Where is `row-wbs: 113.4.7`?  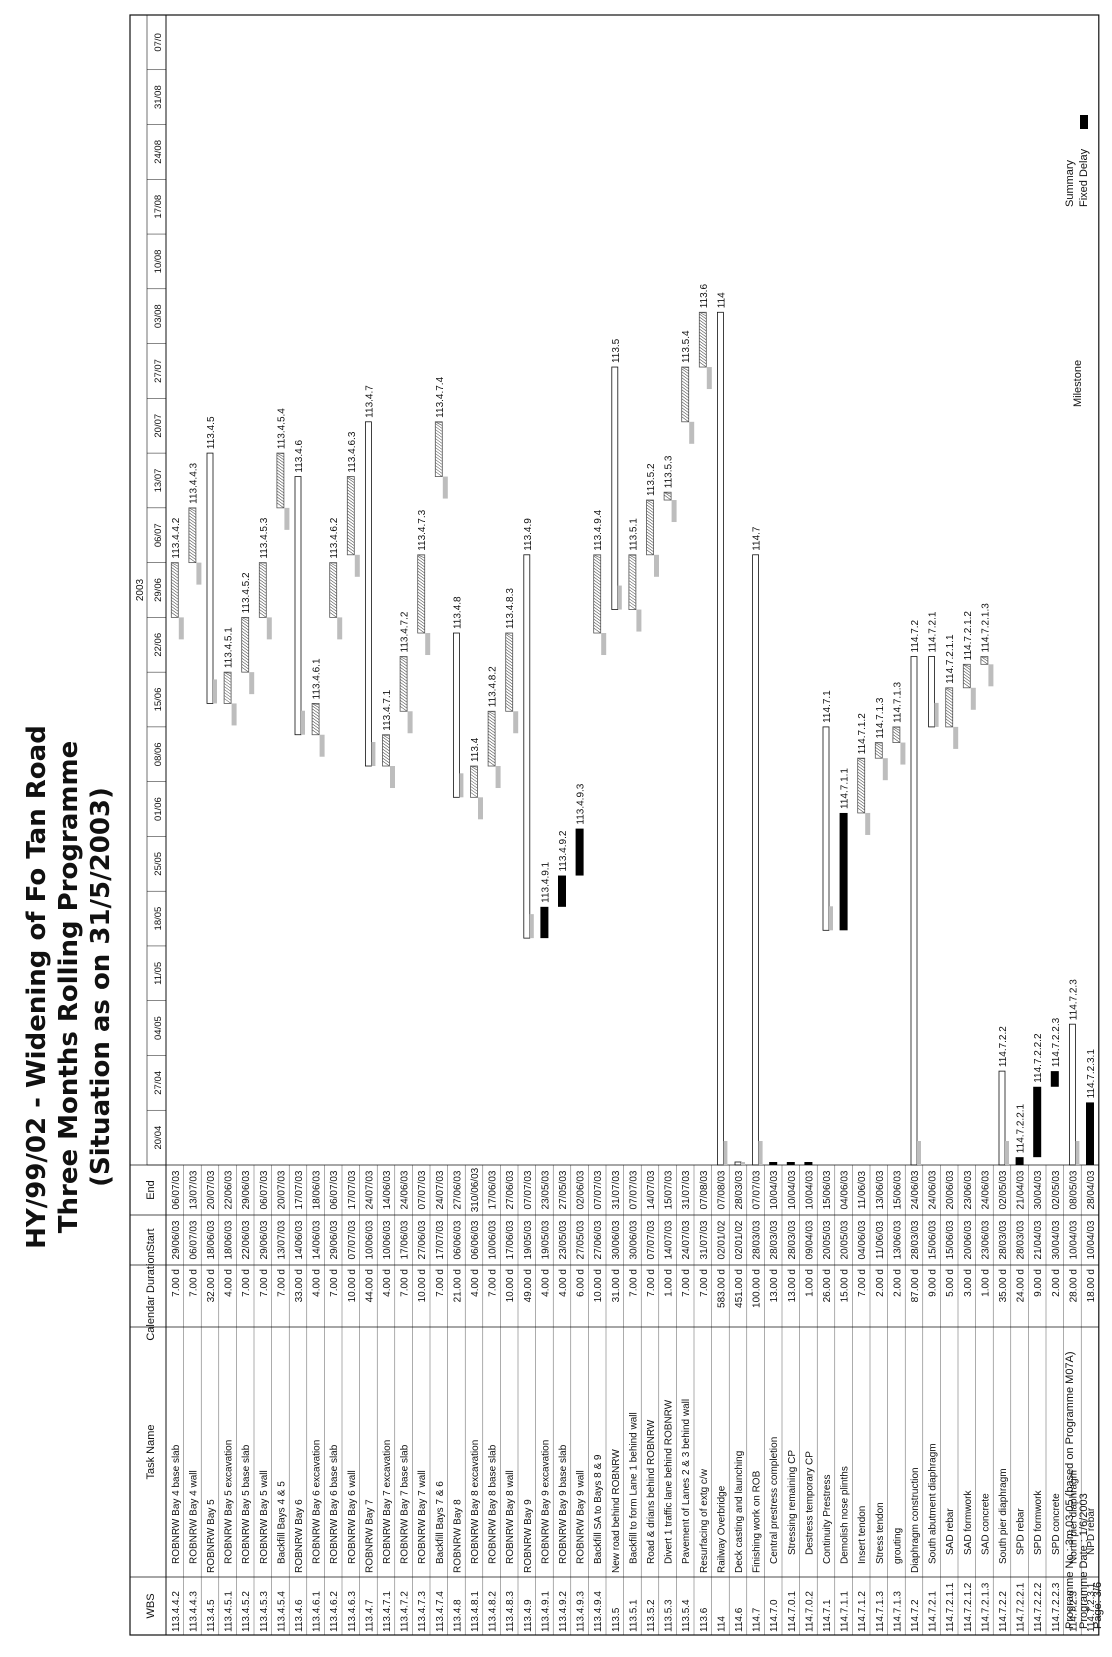
row-wbs: 113.4.7 is located at coordinates (369, 1615).